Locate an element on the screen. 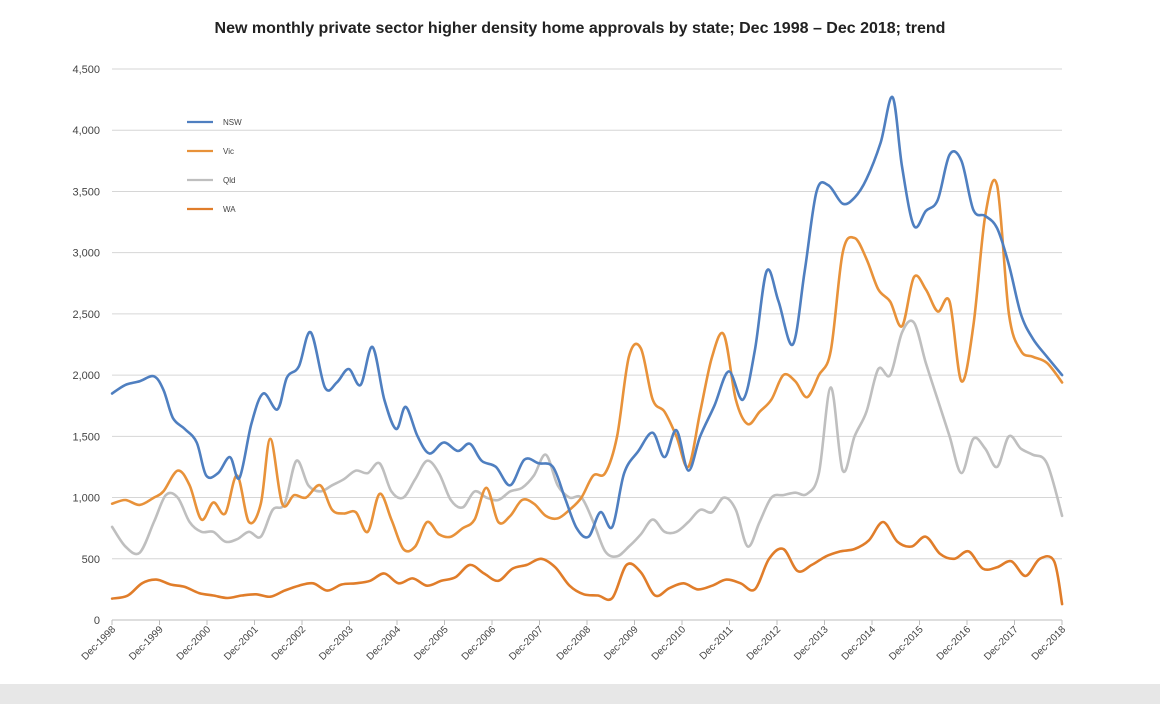  legend-label-wa: WA is located at coordinates (229, 209).